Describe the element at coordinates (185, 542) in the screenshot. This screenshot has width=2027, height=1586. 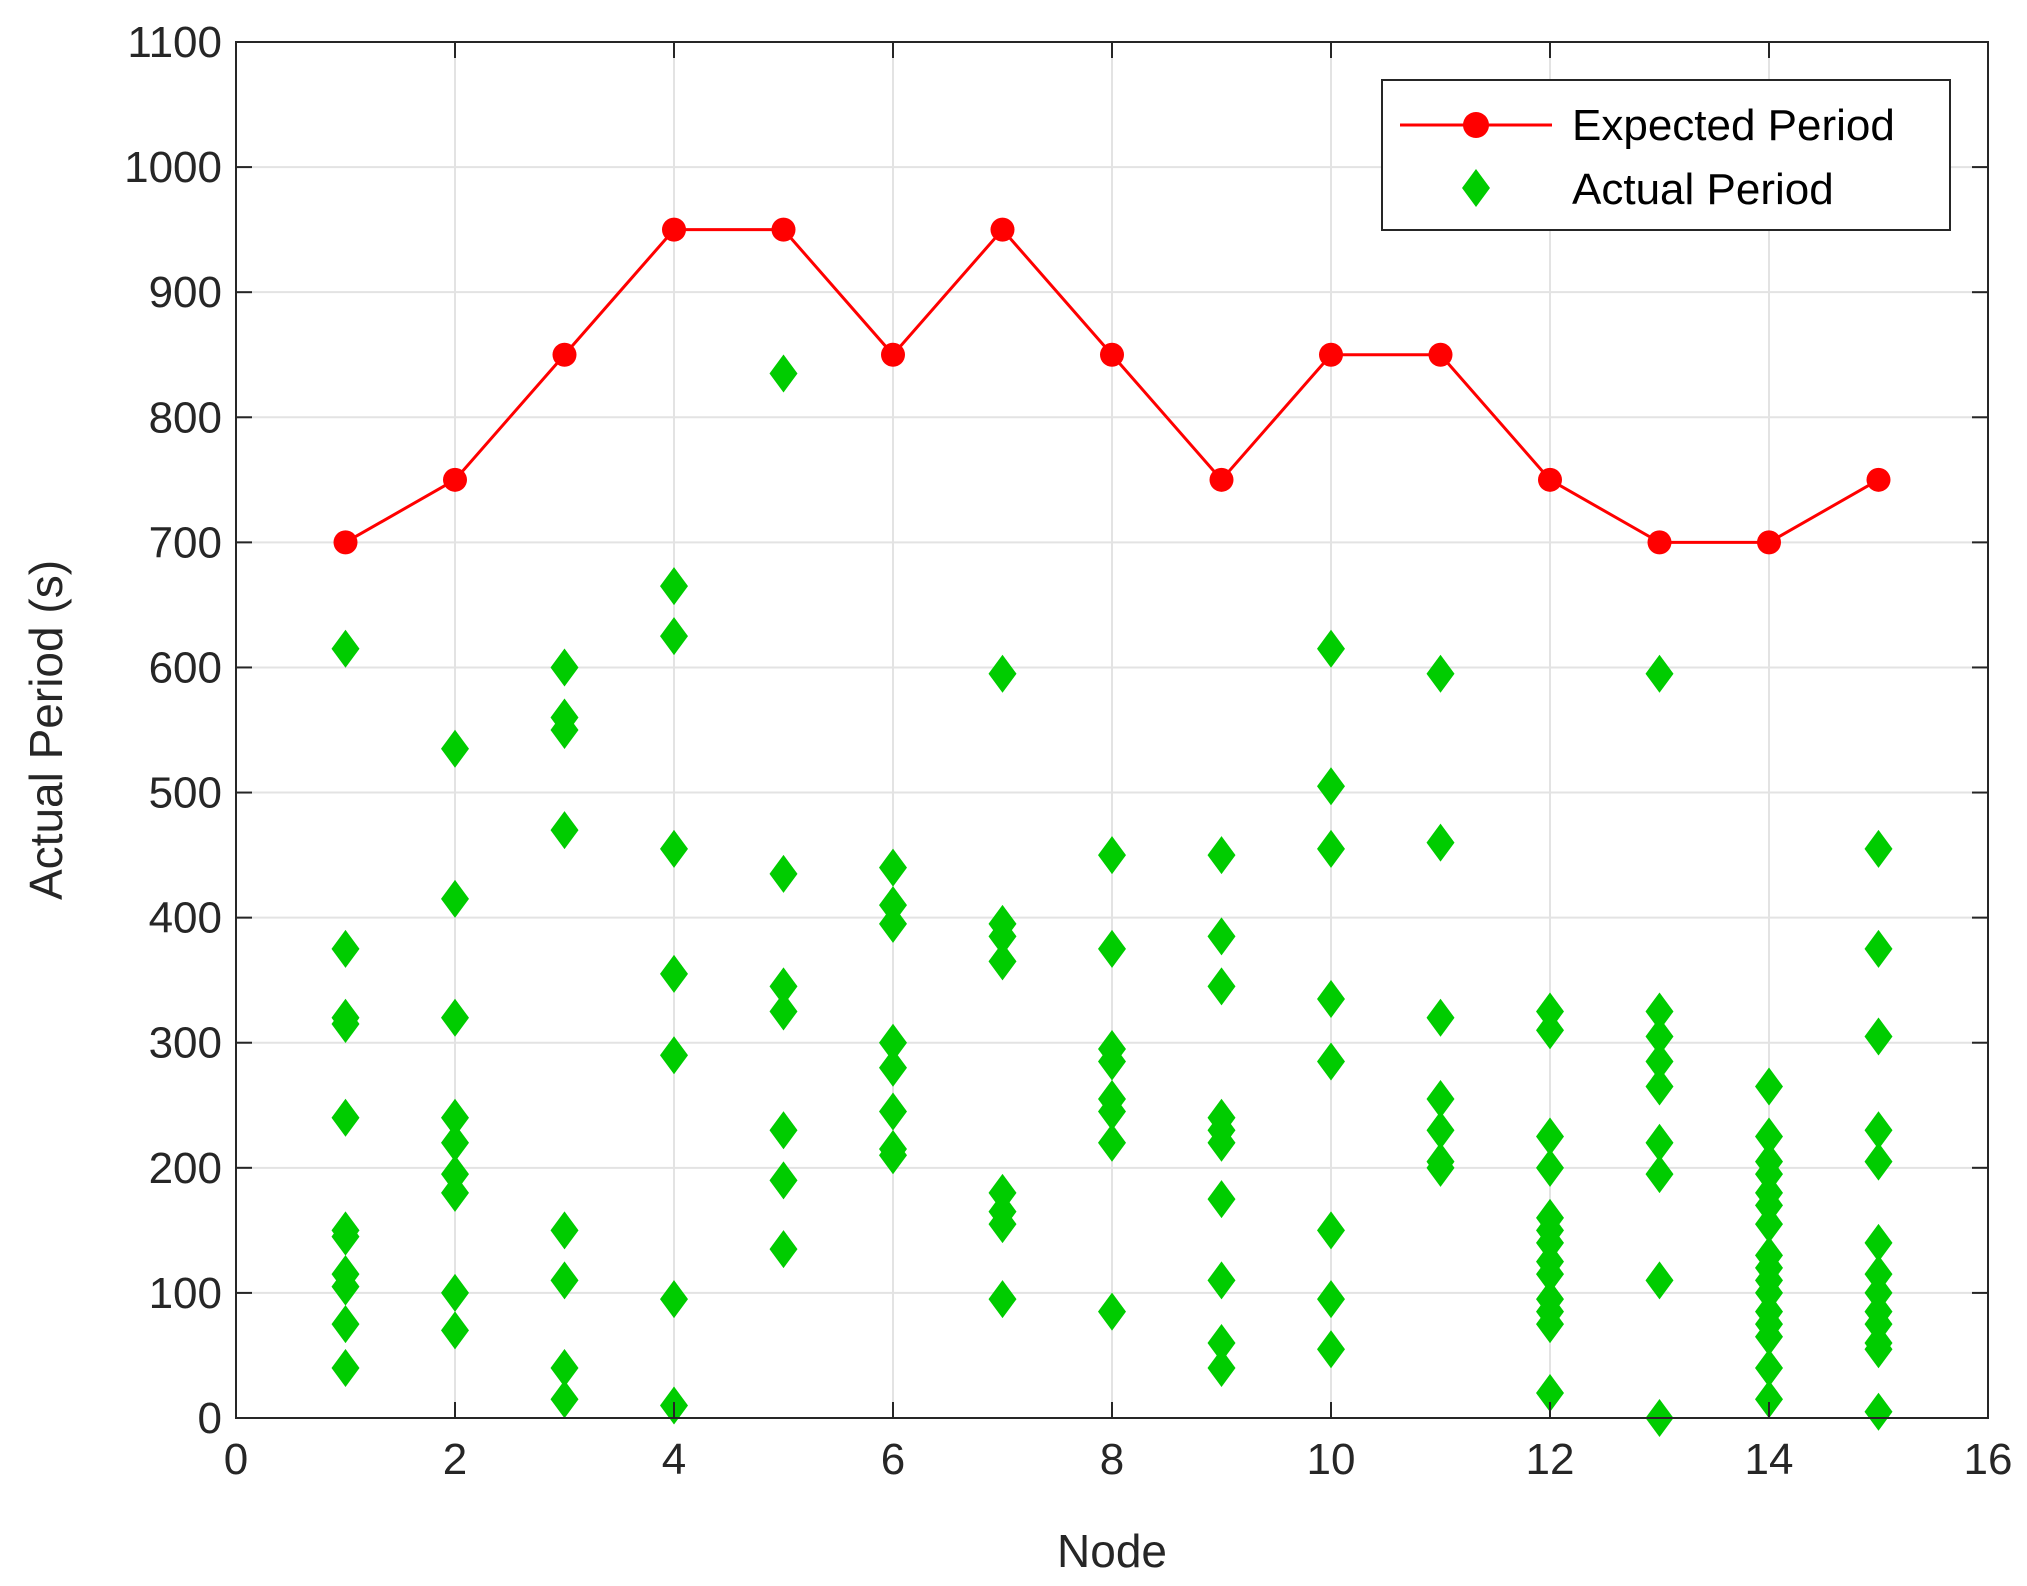
I see `y-tick-label: 700` at that location.